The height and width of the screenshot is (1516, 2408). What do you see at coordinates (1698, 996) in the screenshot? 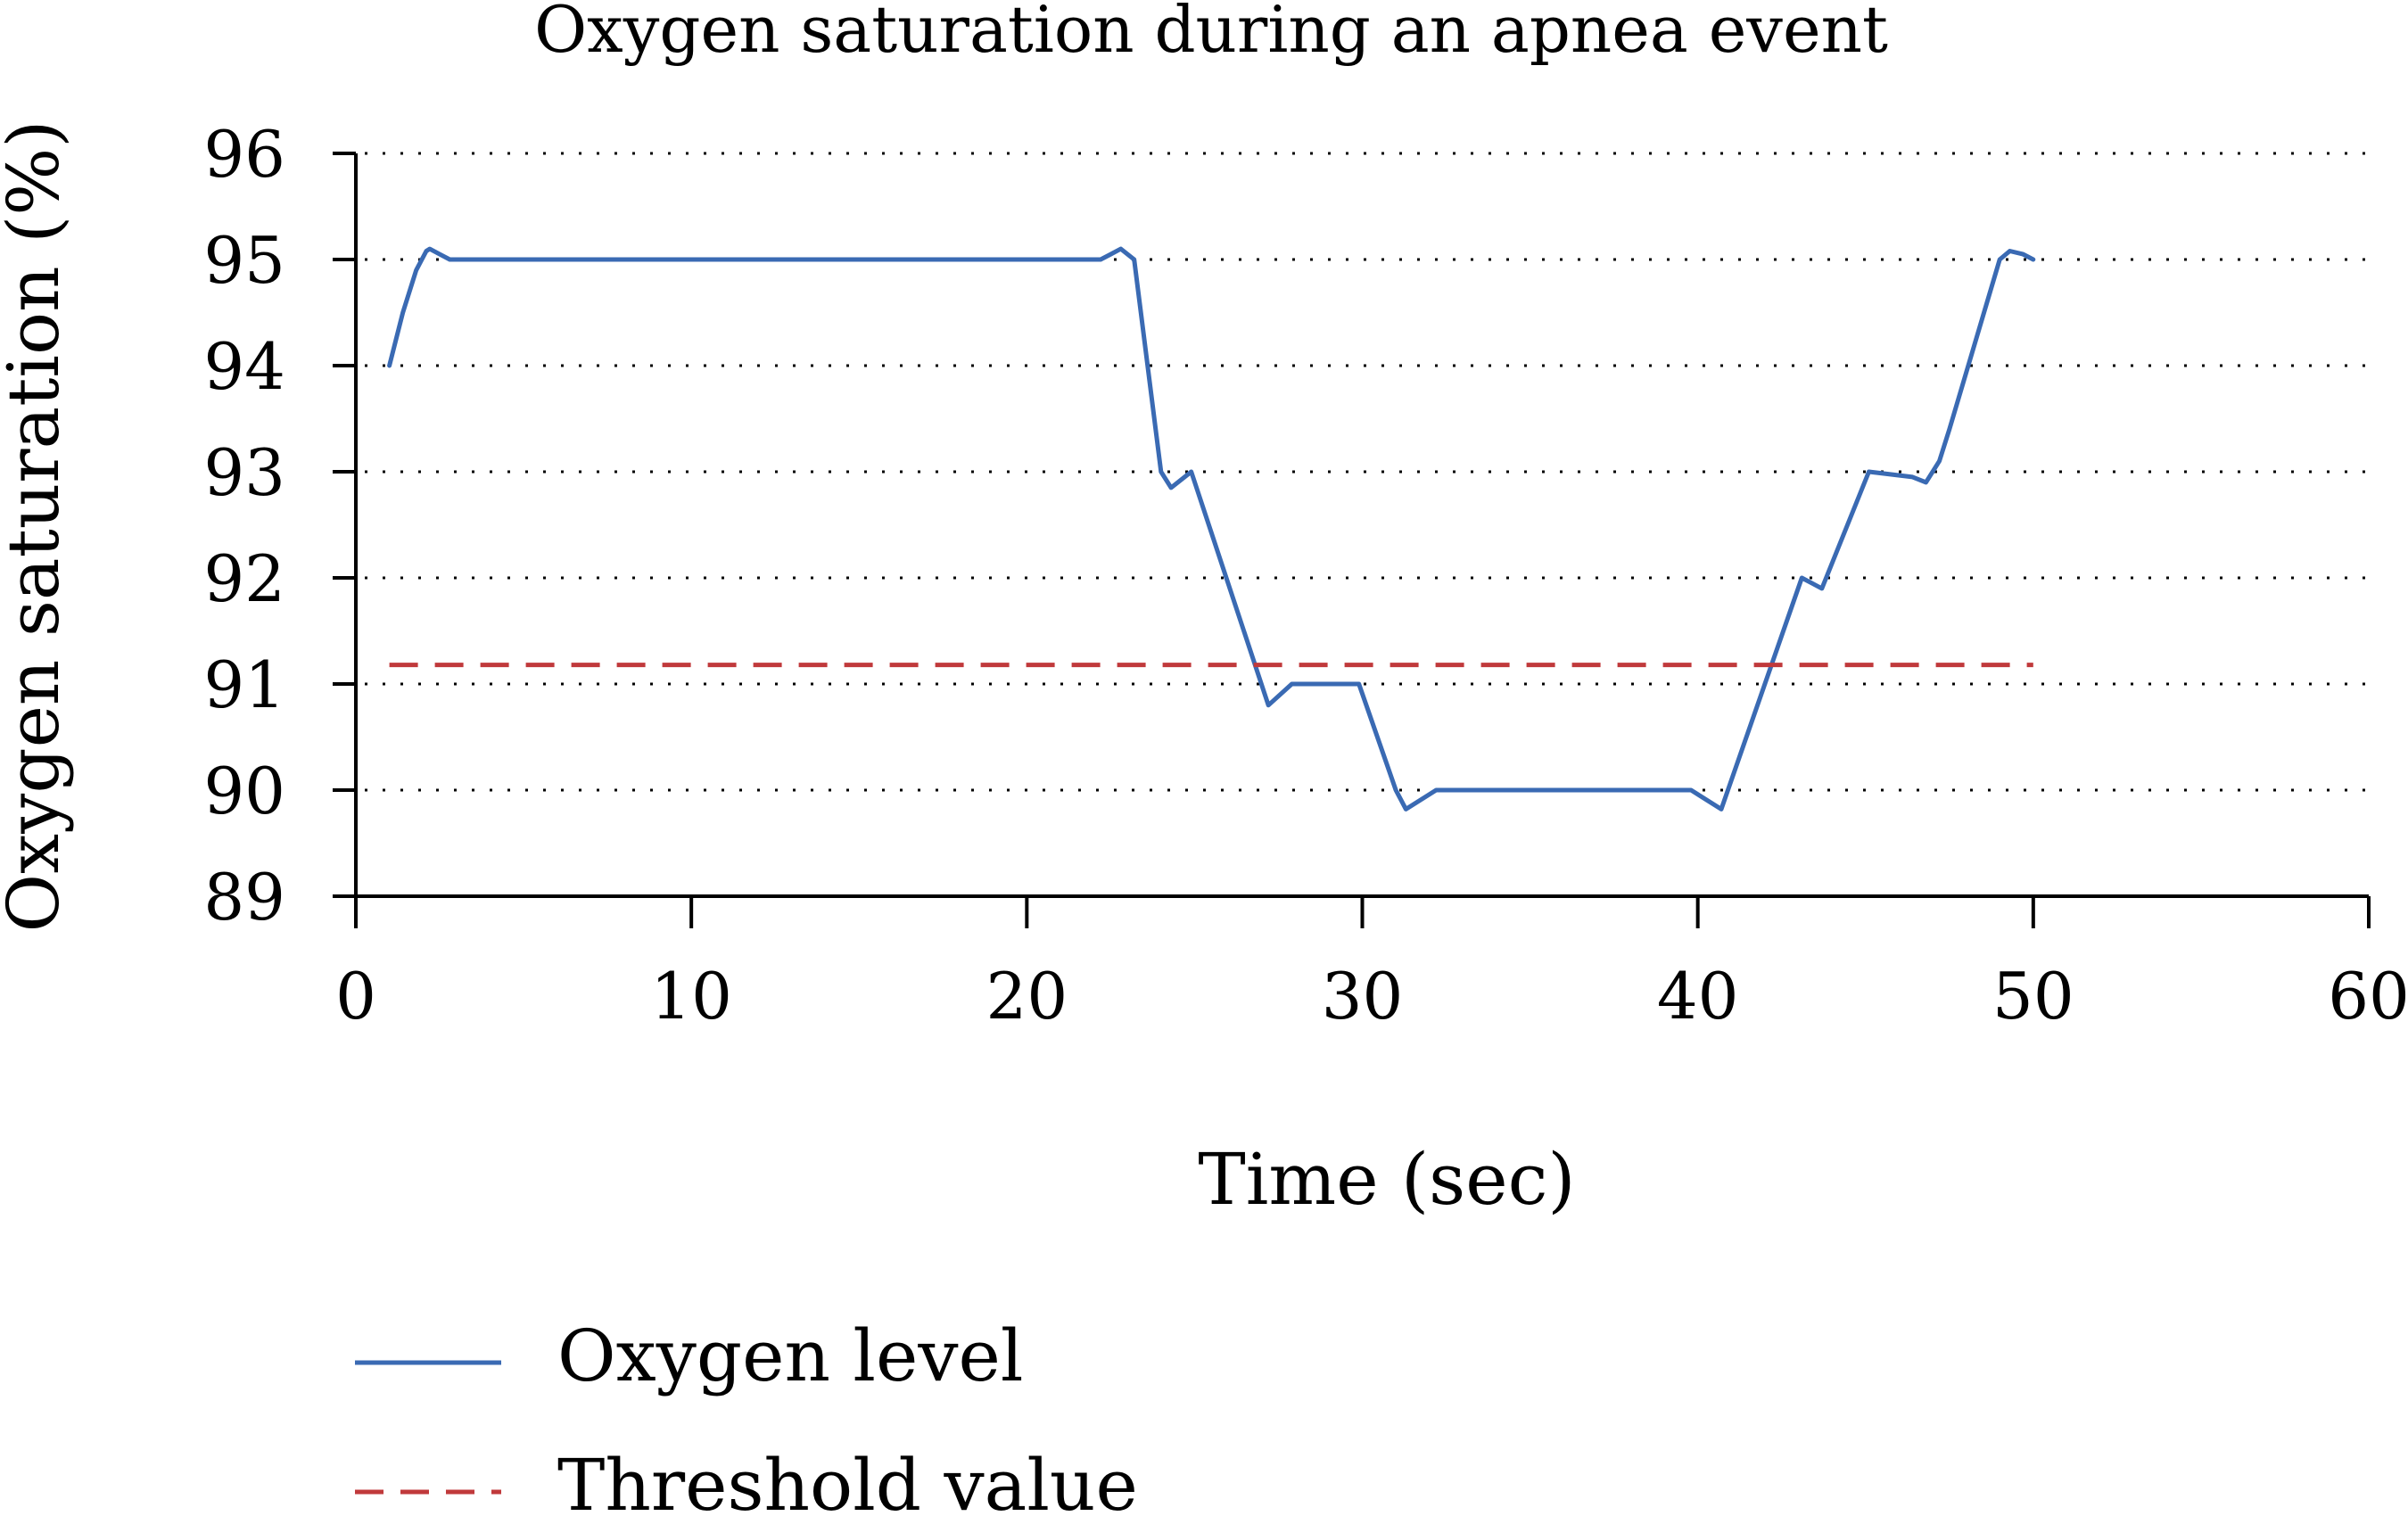
I see `x-tick-label-40: 40` at bounding box center [1698, 996].